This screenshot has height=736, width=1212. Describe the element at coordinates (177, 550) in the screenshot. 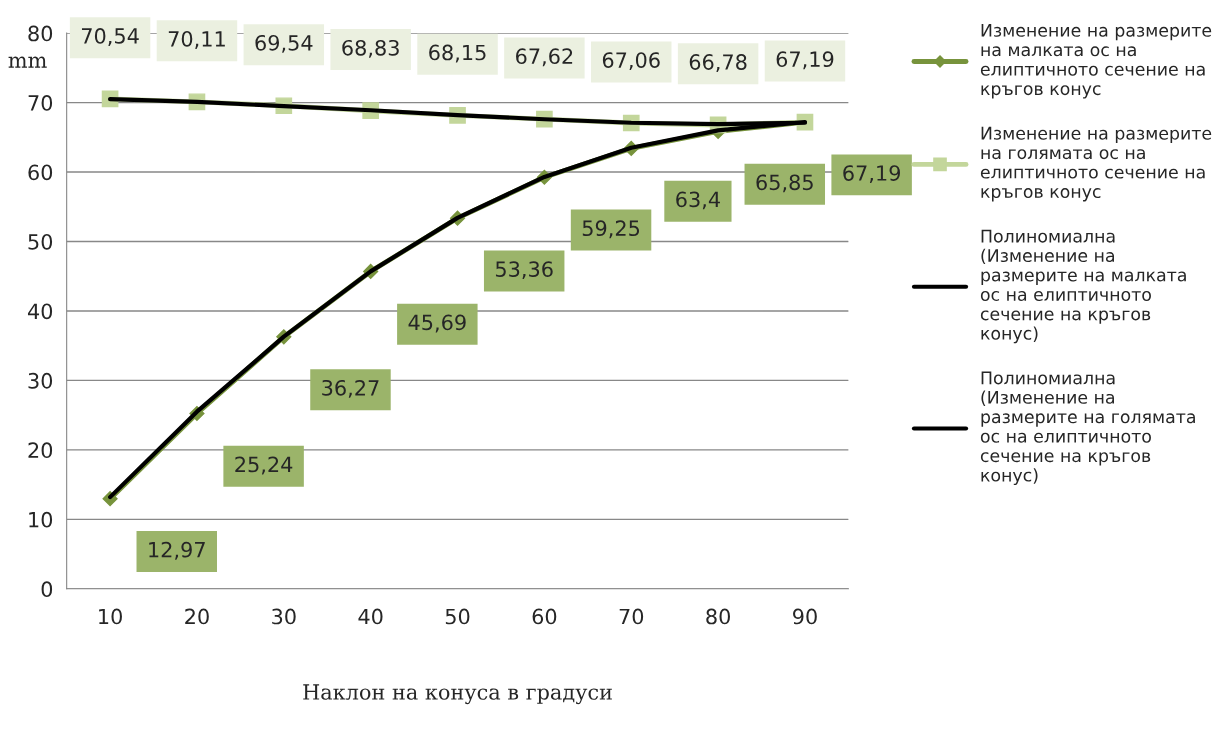

I see `data-label: 12,97` at that location.